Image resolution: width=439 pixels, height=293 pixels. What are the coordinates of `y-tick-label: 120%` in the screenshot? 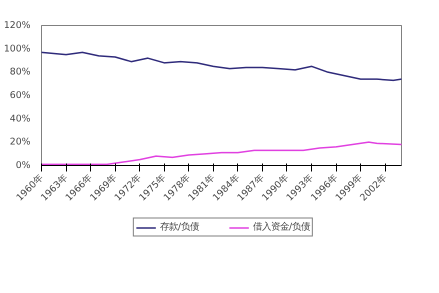 It's located at (17, 25).